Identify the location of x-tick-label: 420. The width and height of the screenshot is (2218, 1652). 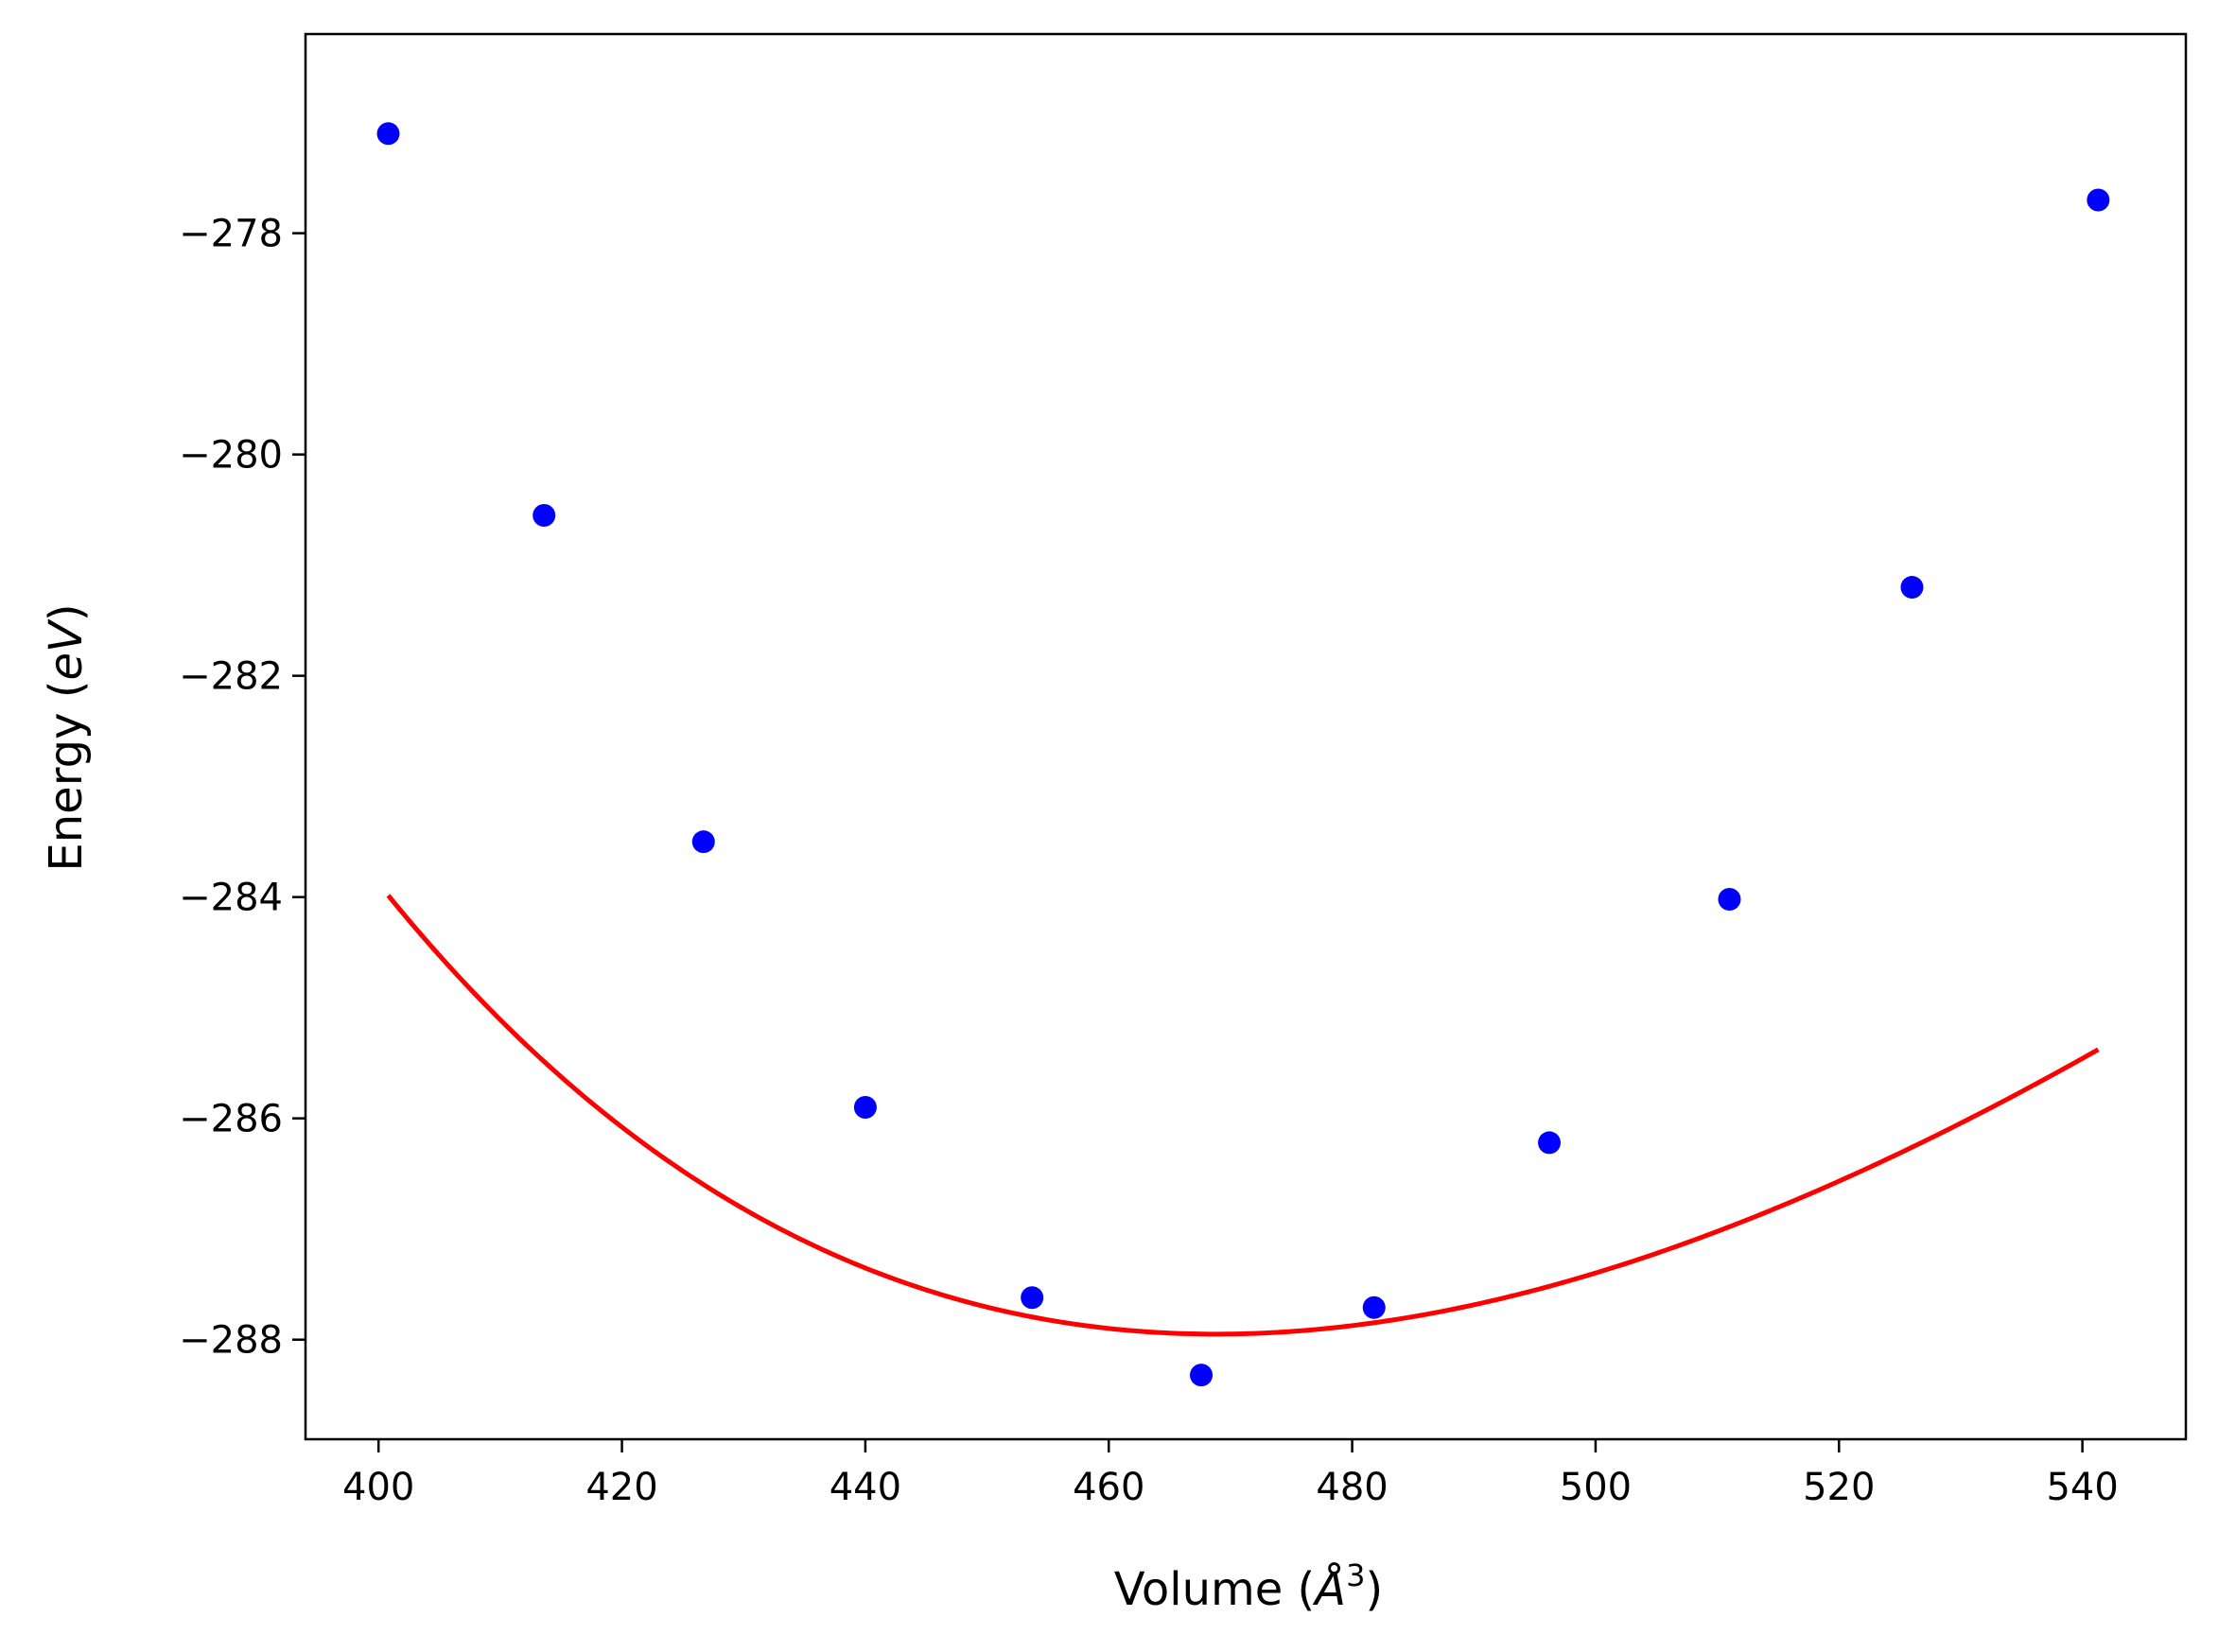
(621, 1488).